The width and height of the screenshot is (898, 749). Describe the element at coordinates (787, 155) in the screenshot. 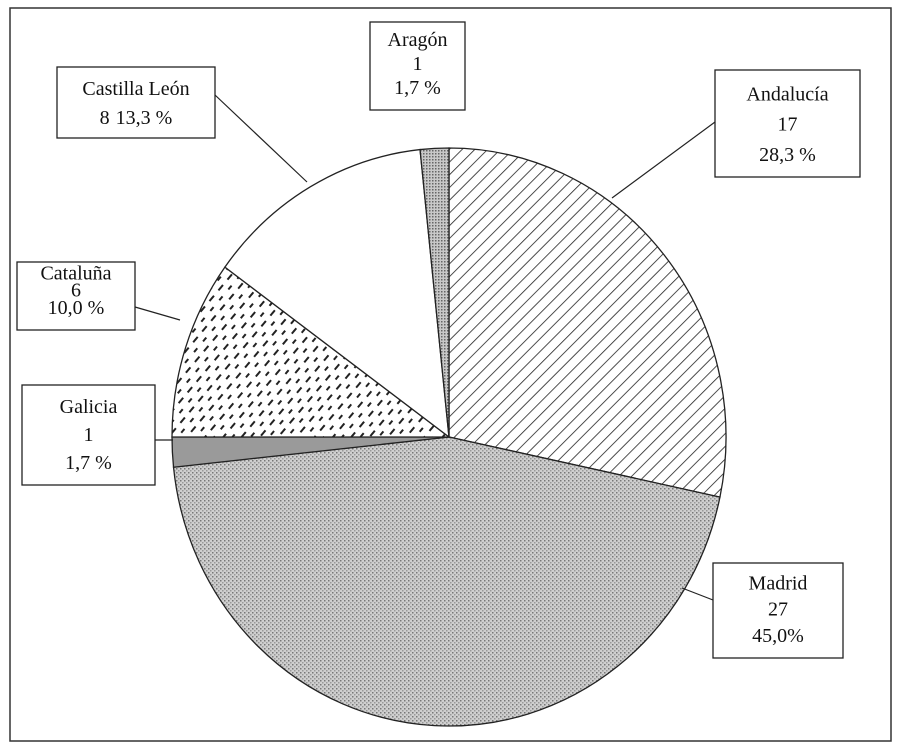

I see `slice-percent: 28,3 %` at that location.